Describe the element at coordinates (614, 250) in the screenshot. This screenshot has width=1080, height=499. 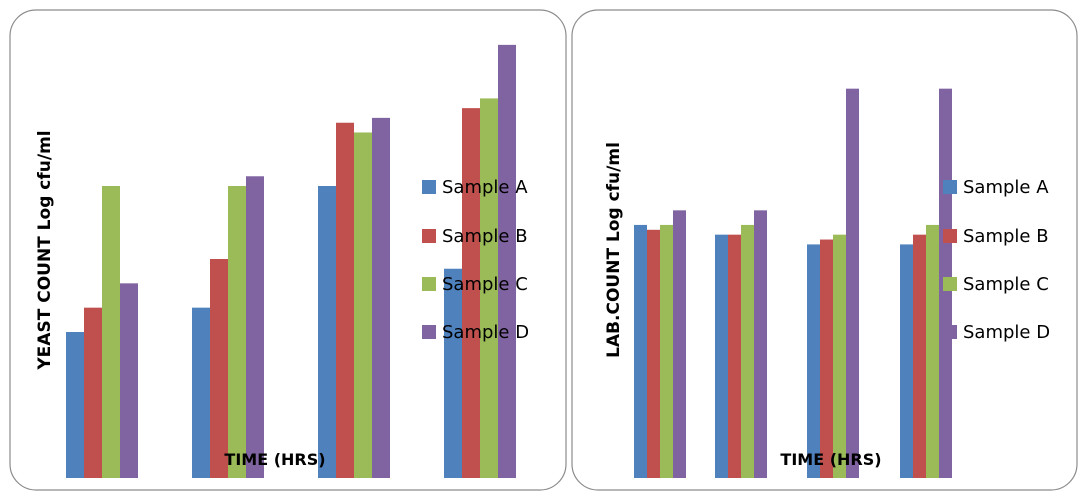
I see `y-axis-label: LAB.COUNT Log cfu/ml` at that location.